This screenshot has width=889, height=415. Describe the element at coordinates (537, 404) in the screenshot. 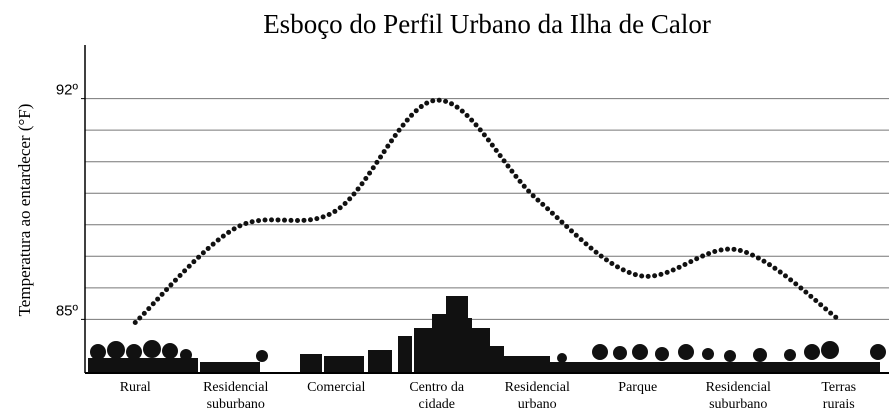

I see `x-tick-label: urbano` at that location.